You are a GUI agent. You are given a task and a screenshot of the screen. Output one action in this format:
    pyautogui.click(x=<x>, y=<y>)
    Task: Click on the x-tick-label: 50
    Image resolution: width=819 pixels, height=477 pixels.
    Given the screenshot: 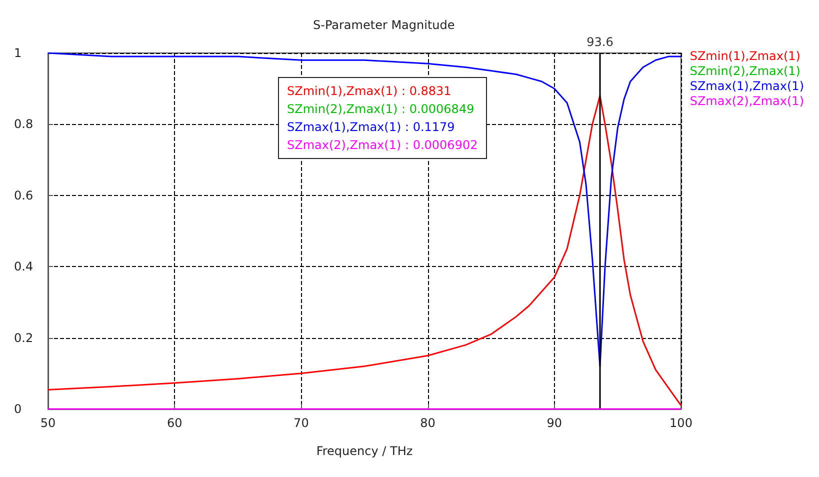 What is the action you would take?
    pyautogui.click(x=48, y=423)
    